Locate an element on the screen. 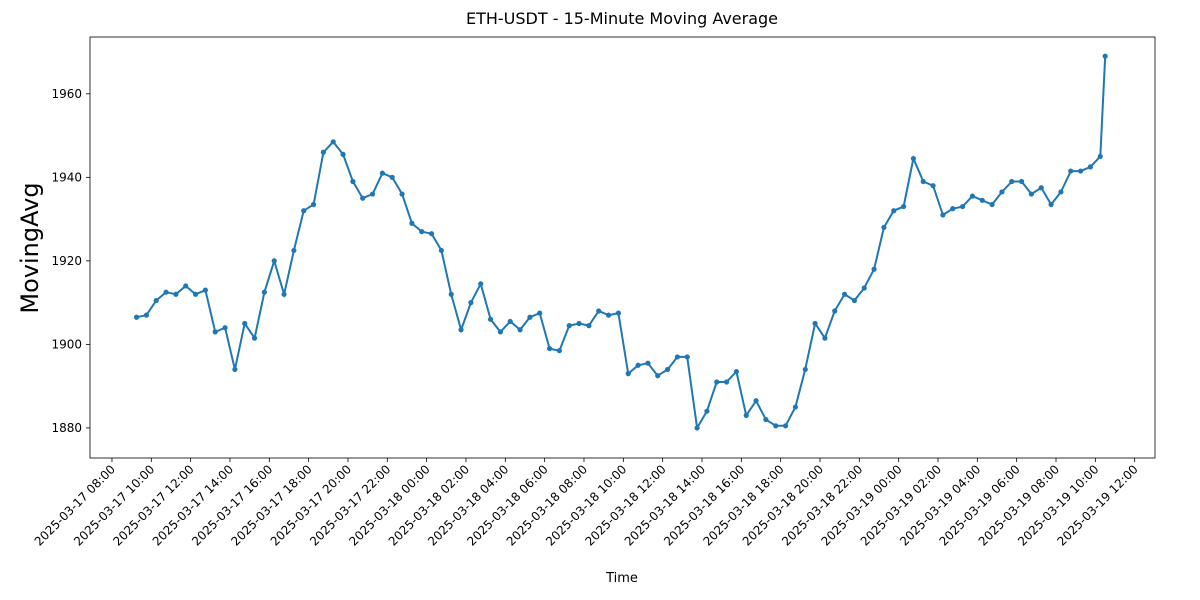 The image size is (1200, 600). chart-title: ETH-USDT - 15-Minute Moving Average is located at coordinates (622, 18).